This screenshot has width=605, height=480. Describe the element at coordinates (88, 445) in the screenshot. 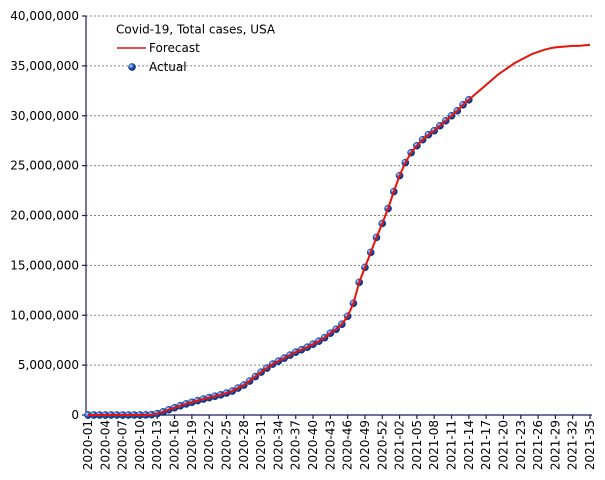

I see `x-tick-label: 2020-01` at that location.